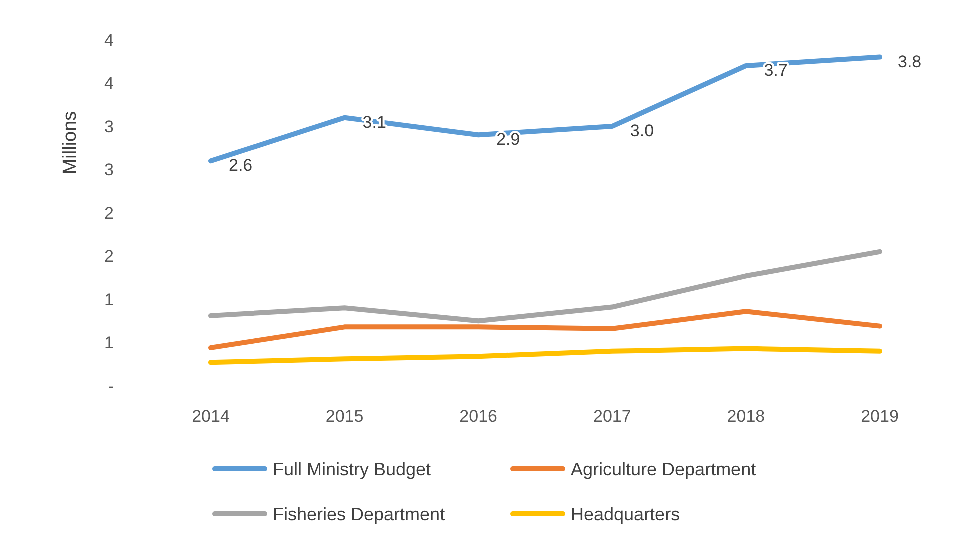 The image size is (972, 539). I want to click on x-tick-label: 2019, so click(880, 416).